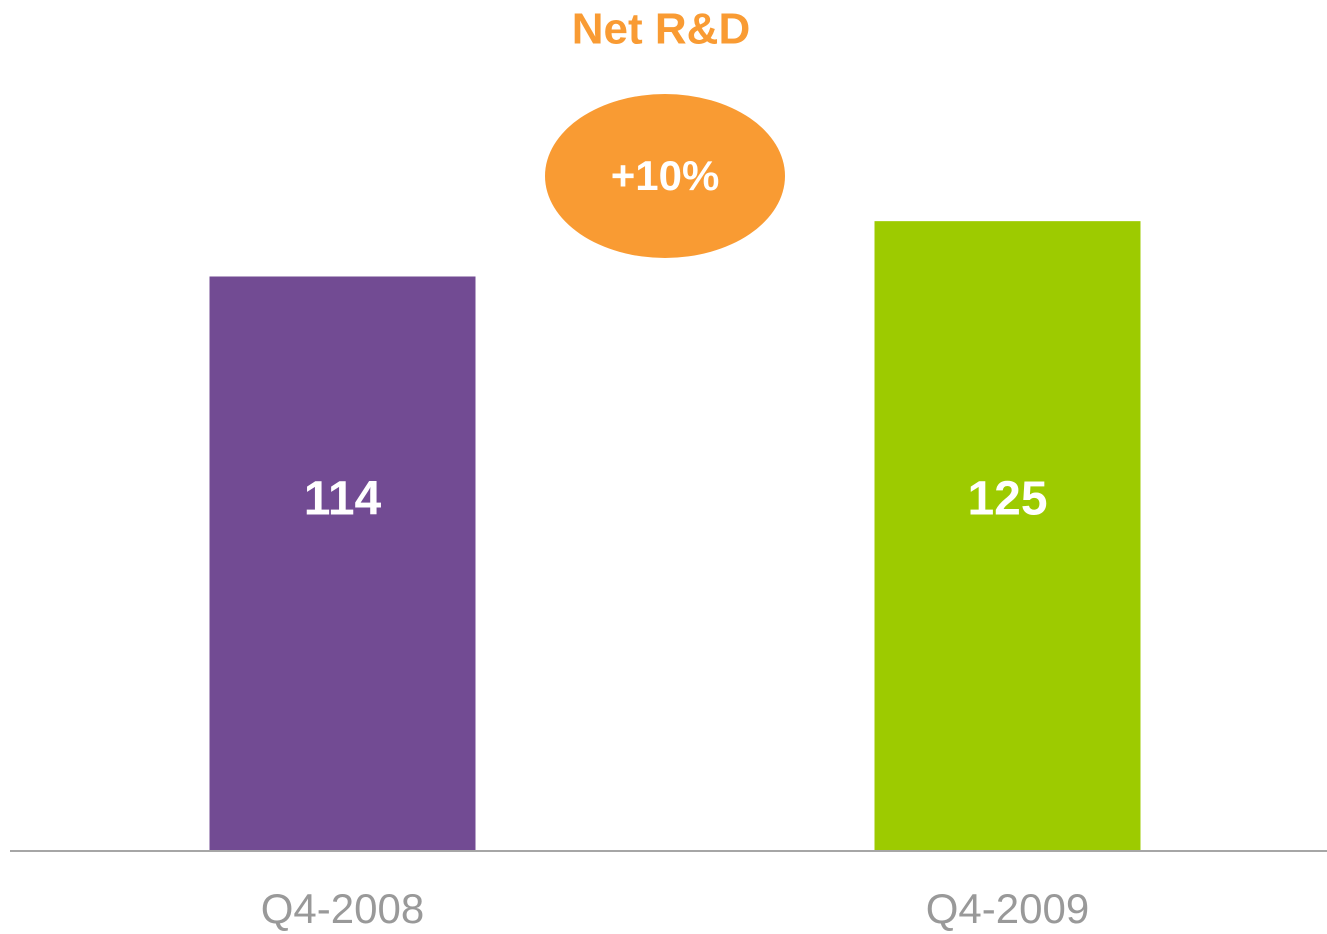 This screenshot has height=934, width=1327. What do you see at coordinates (1007, 499) in the screenshot?
I see `data-label: 125` at bounding box center [1007, 499].